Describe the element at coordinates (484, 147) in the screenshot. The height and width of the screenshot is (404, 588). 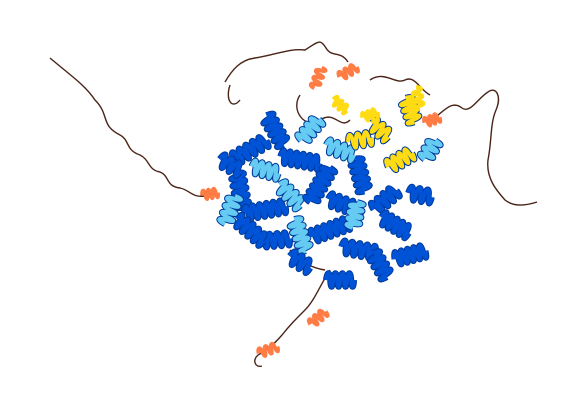
I see `right-coil` at that location.